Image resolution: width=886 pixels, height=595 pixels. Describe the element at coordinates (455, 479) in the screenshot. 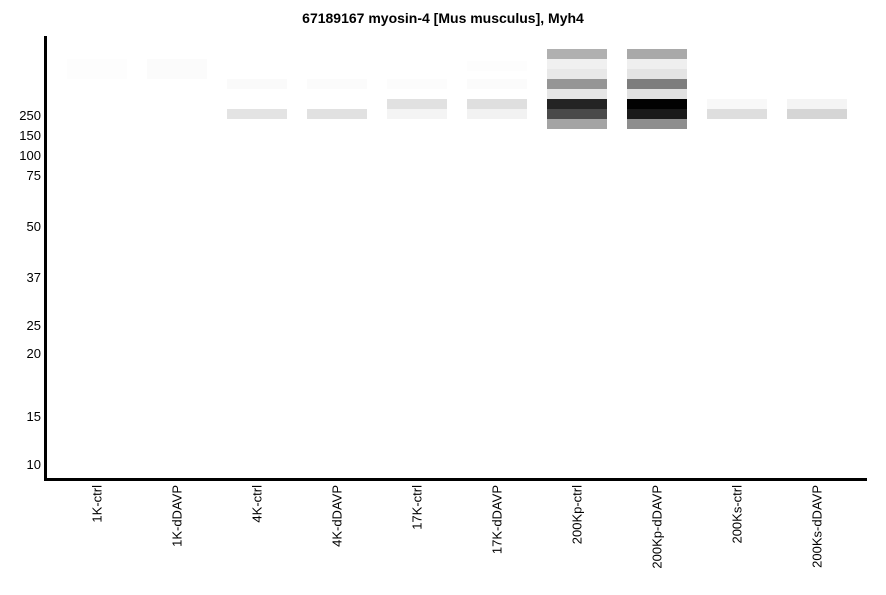

I see `x-axis-line` at that location.